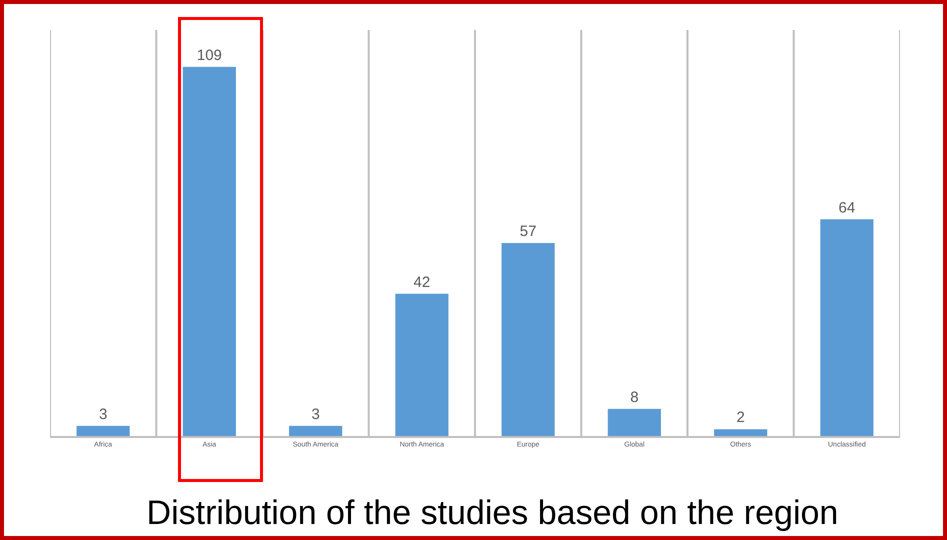 Image resolution: width=947 pixels, height=540 pixels. What do you see at coordinates (740, 417) in the screenshot?
I see `data-label: 2` at bounding box center [740, 417].